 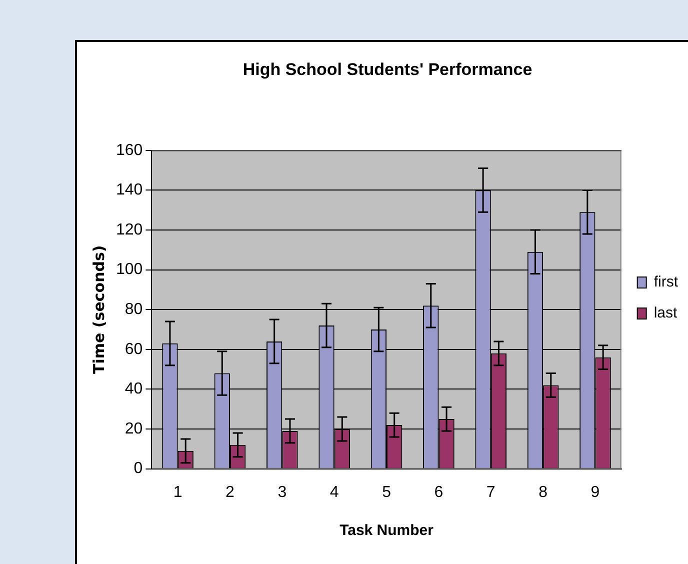 What do you see at coordinates (334, 492) in the screenshot?
I see `x-tick-label: 4` at bounding box center [334, 492].